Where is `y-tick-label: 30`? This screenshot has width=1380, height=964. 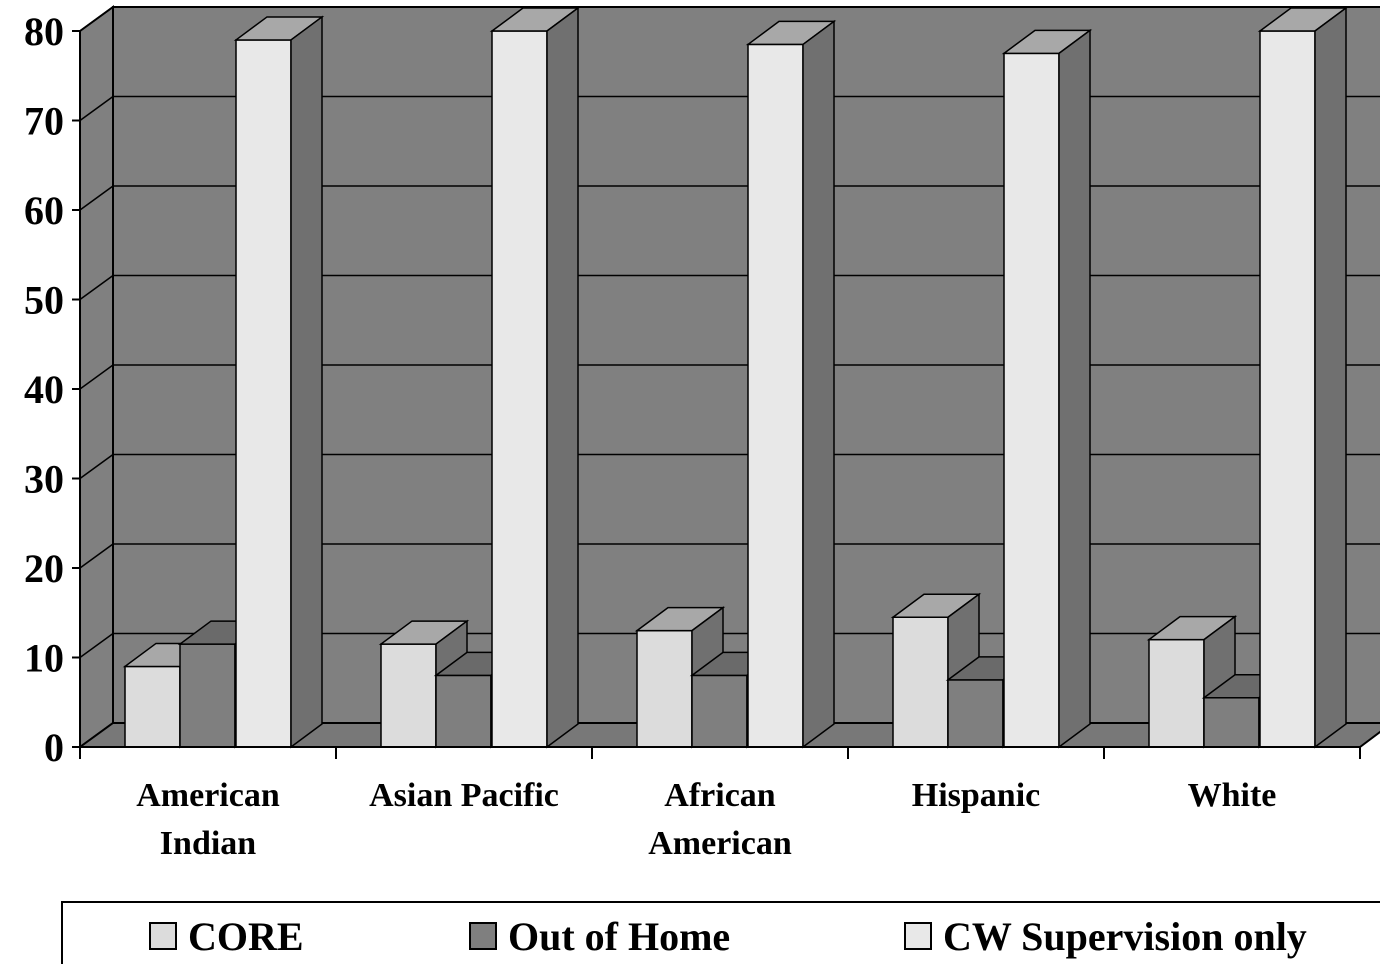
y-tick-label: 30 is located at coordinates (44, 479).